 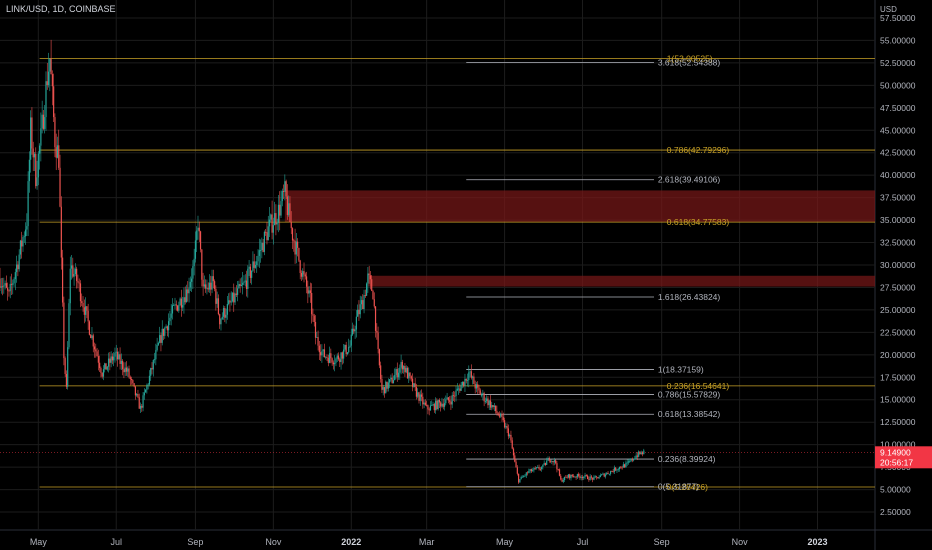 What do you see at coordinates (903, 457) in the screenshot?
I see `last-price-box` at bounding box center [903, 457].